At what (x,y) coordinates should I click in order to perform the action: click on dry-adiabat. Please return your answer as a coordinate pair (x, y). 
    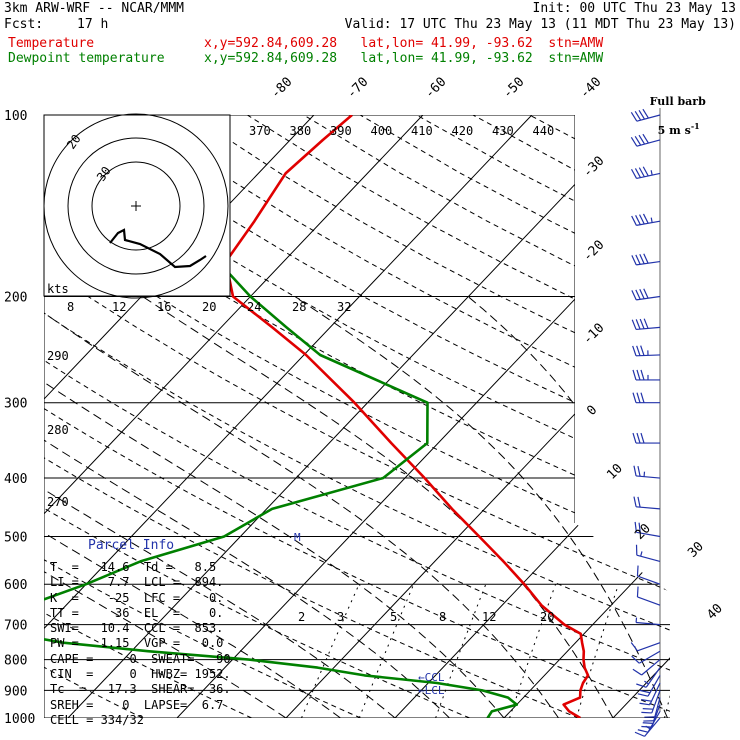
    Looking at the image, I should click on (93, 416).